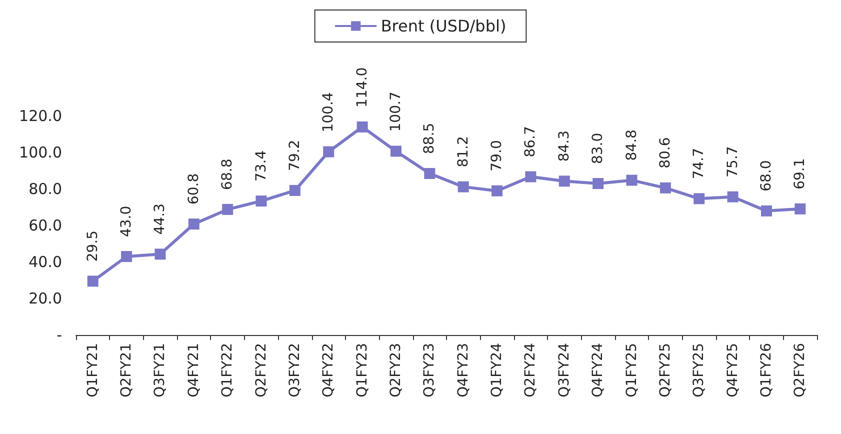 The image size is (841, 434). I want to click on x-tick-label: Q4FY25, so click(732, 370).